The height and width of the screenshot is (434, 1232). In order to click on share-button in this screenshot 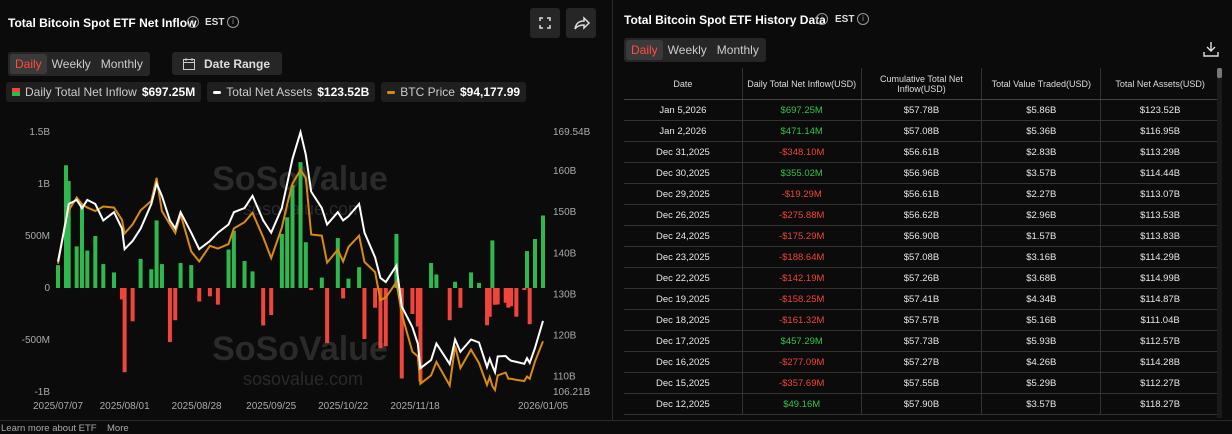, I will do `click(581, 23)`.